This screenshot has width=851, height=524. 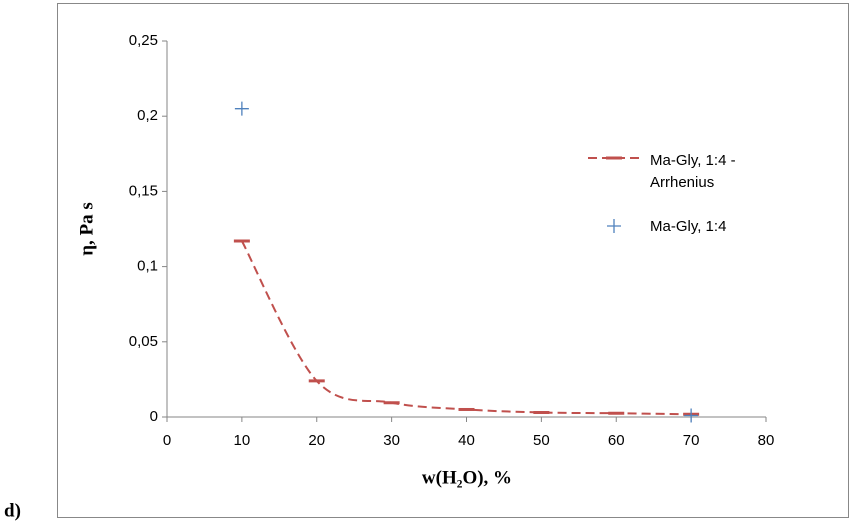 I want to click on x-tick-label: 80, so click(x=766, y=440).